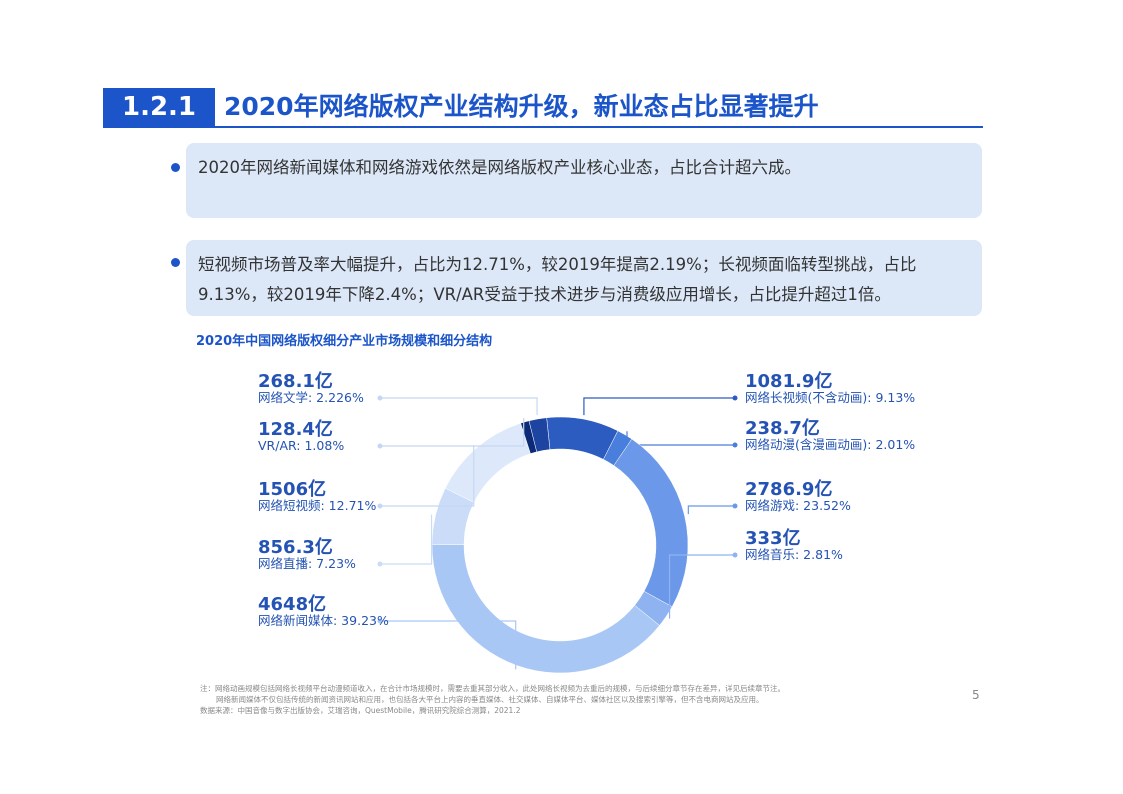 This screenshot has height=794, width=1123. Describe the element at coordinates (788, 489) in the screenshot. I see `amount-label: 2786.9亿` at that location.